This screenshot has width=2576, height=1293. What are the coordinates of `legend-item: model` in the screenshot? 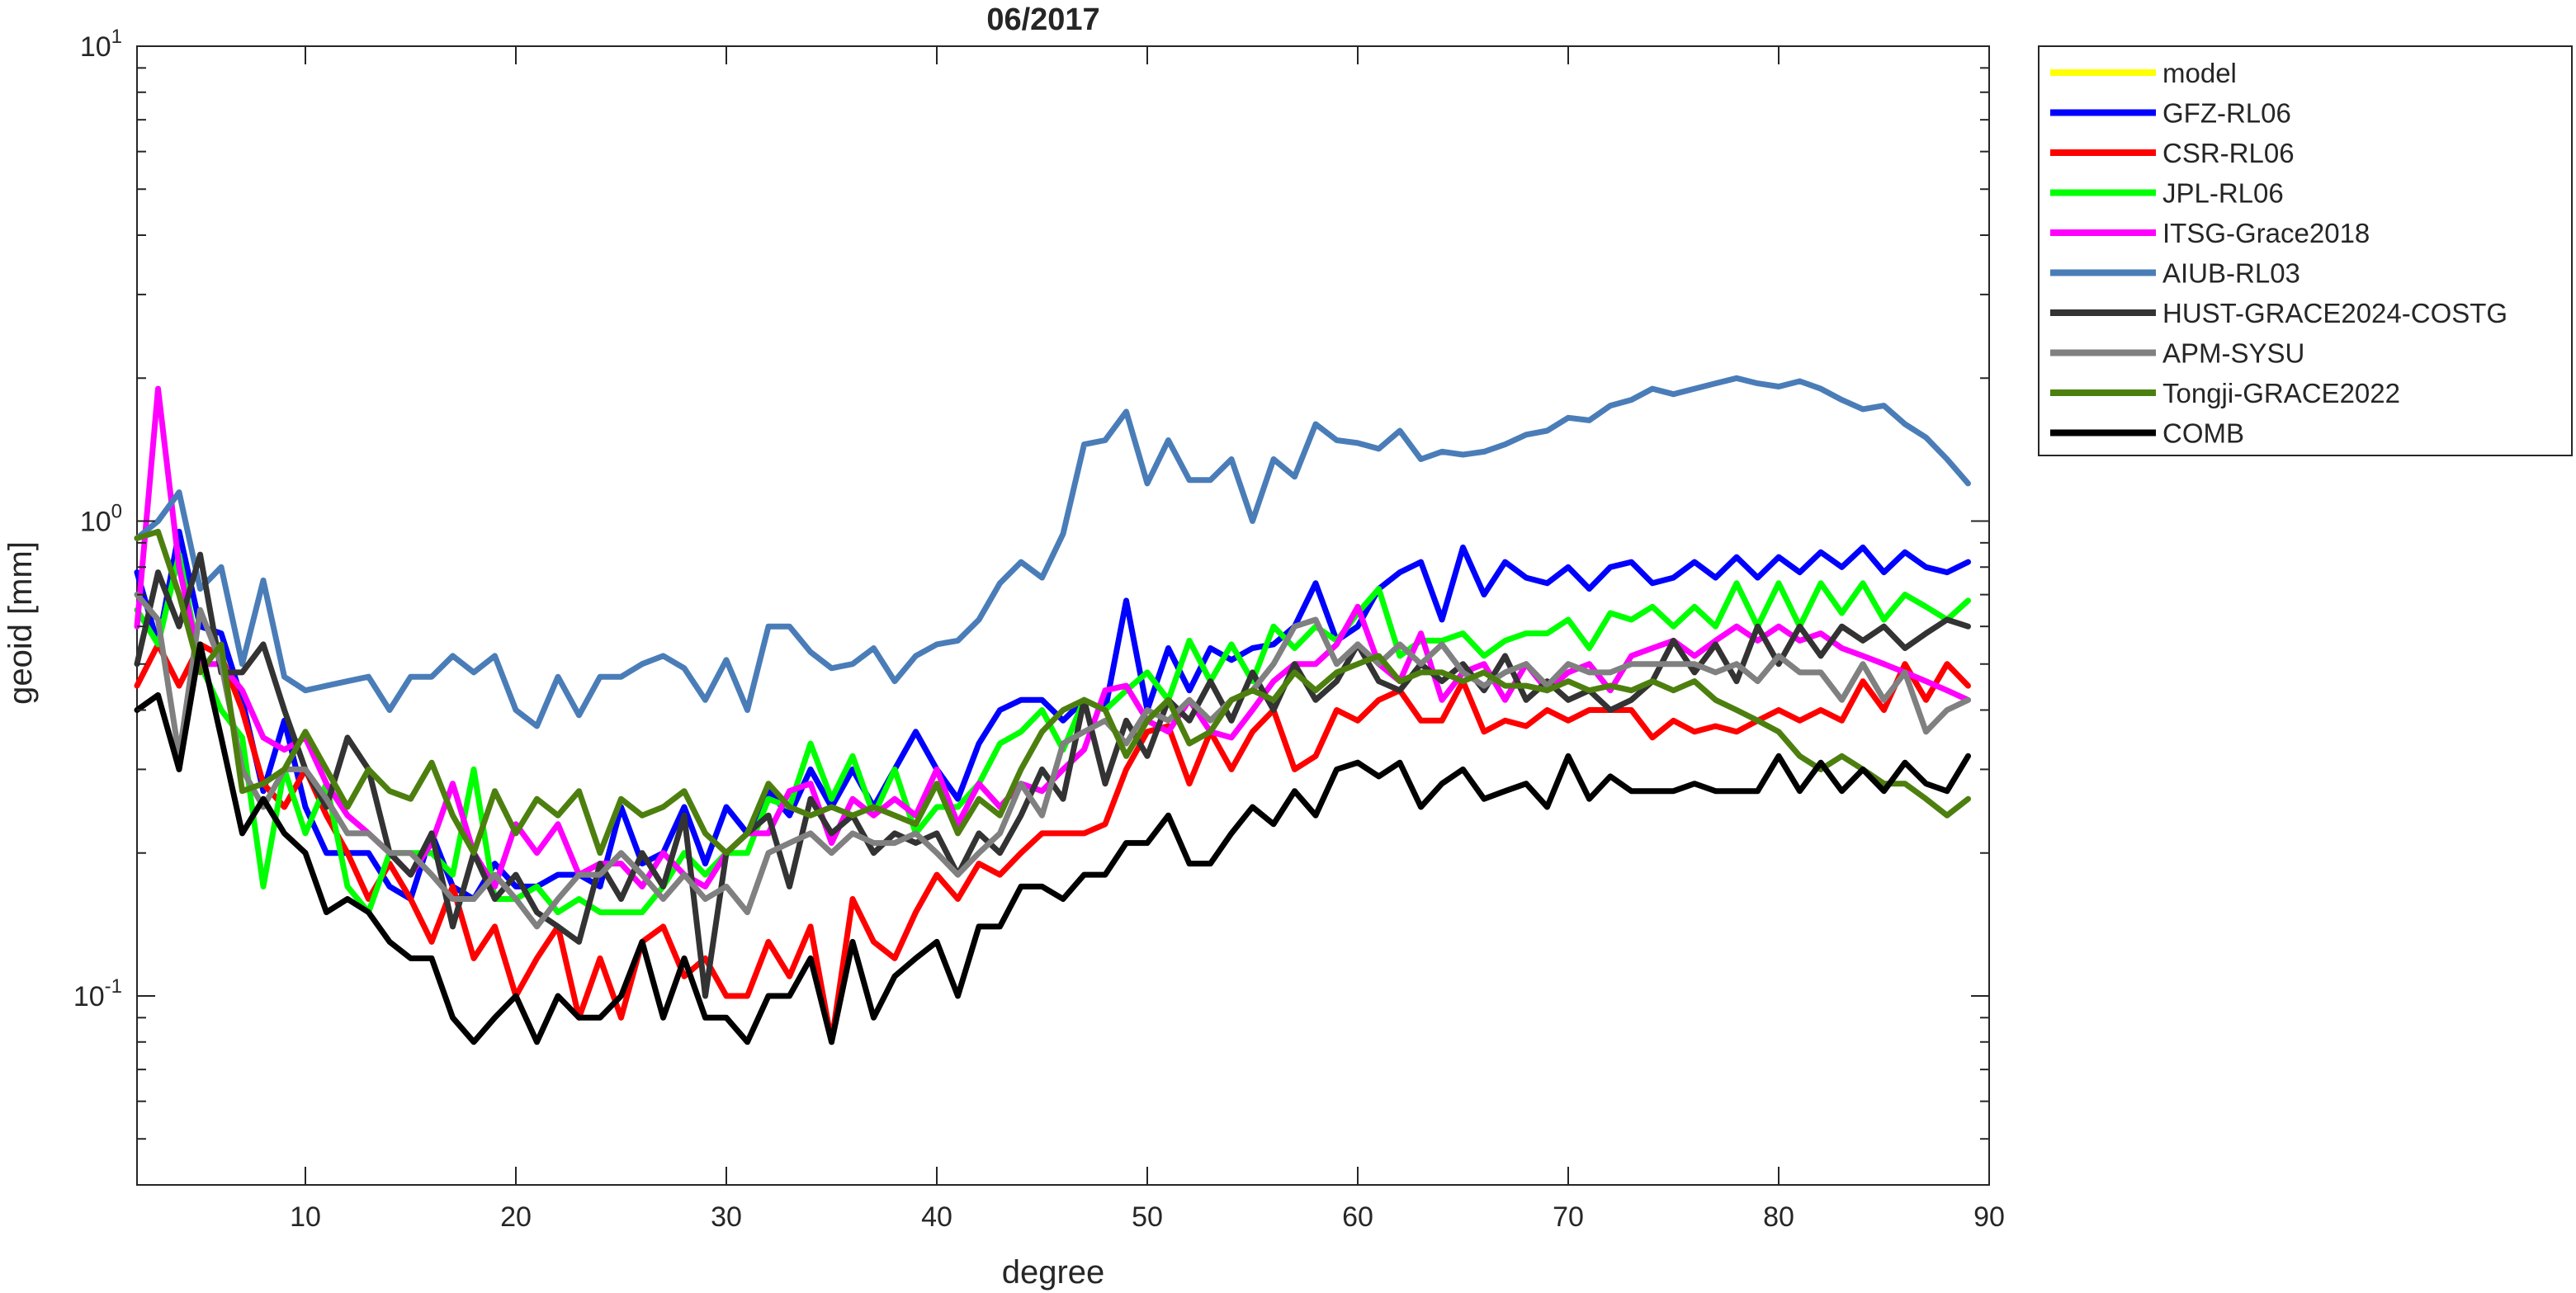 It's located at (2143, 73).